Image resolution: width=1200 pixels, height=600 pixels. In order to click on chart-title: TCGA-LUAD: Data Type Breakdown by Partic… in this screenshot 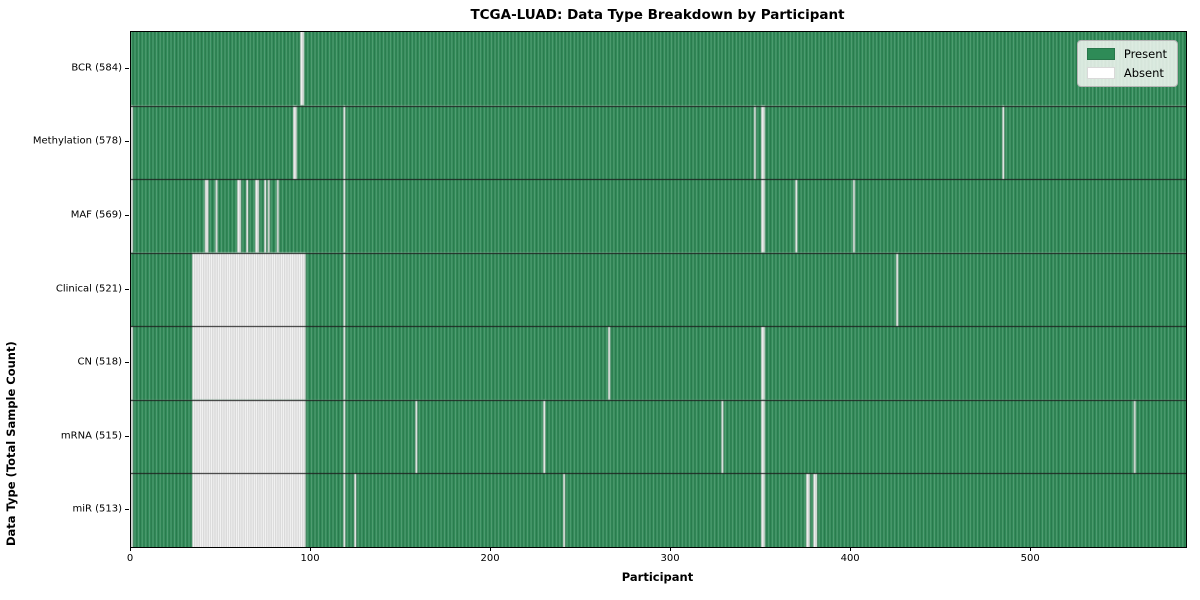, I will do `click(657, 15)`.